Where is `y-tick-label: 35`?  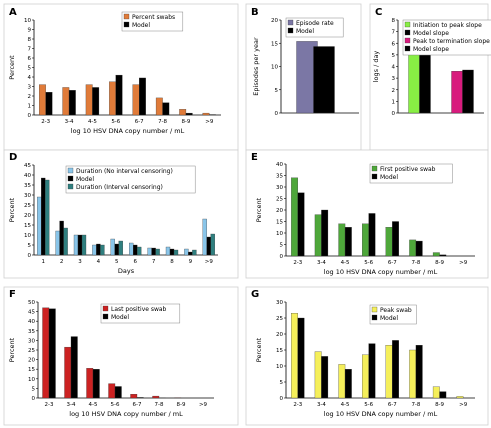 y-tick-label: 35 is located at coordinates (31, 332).